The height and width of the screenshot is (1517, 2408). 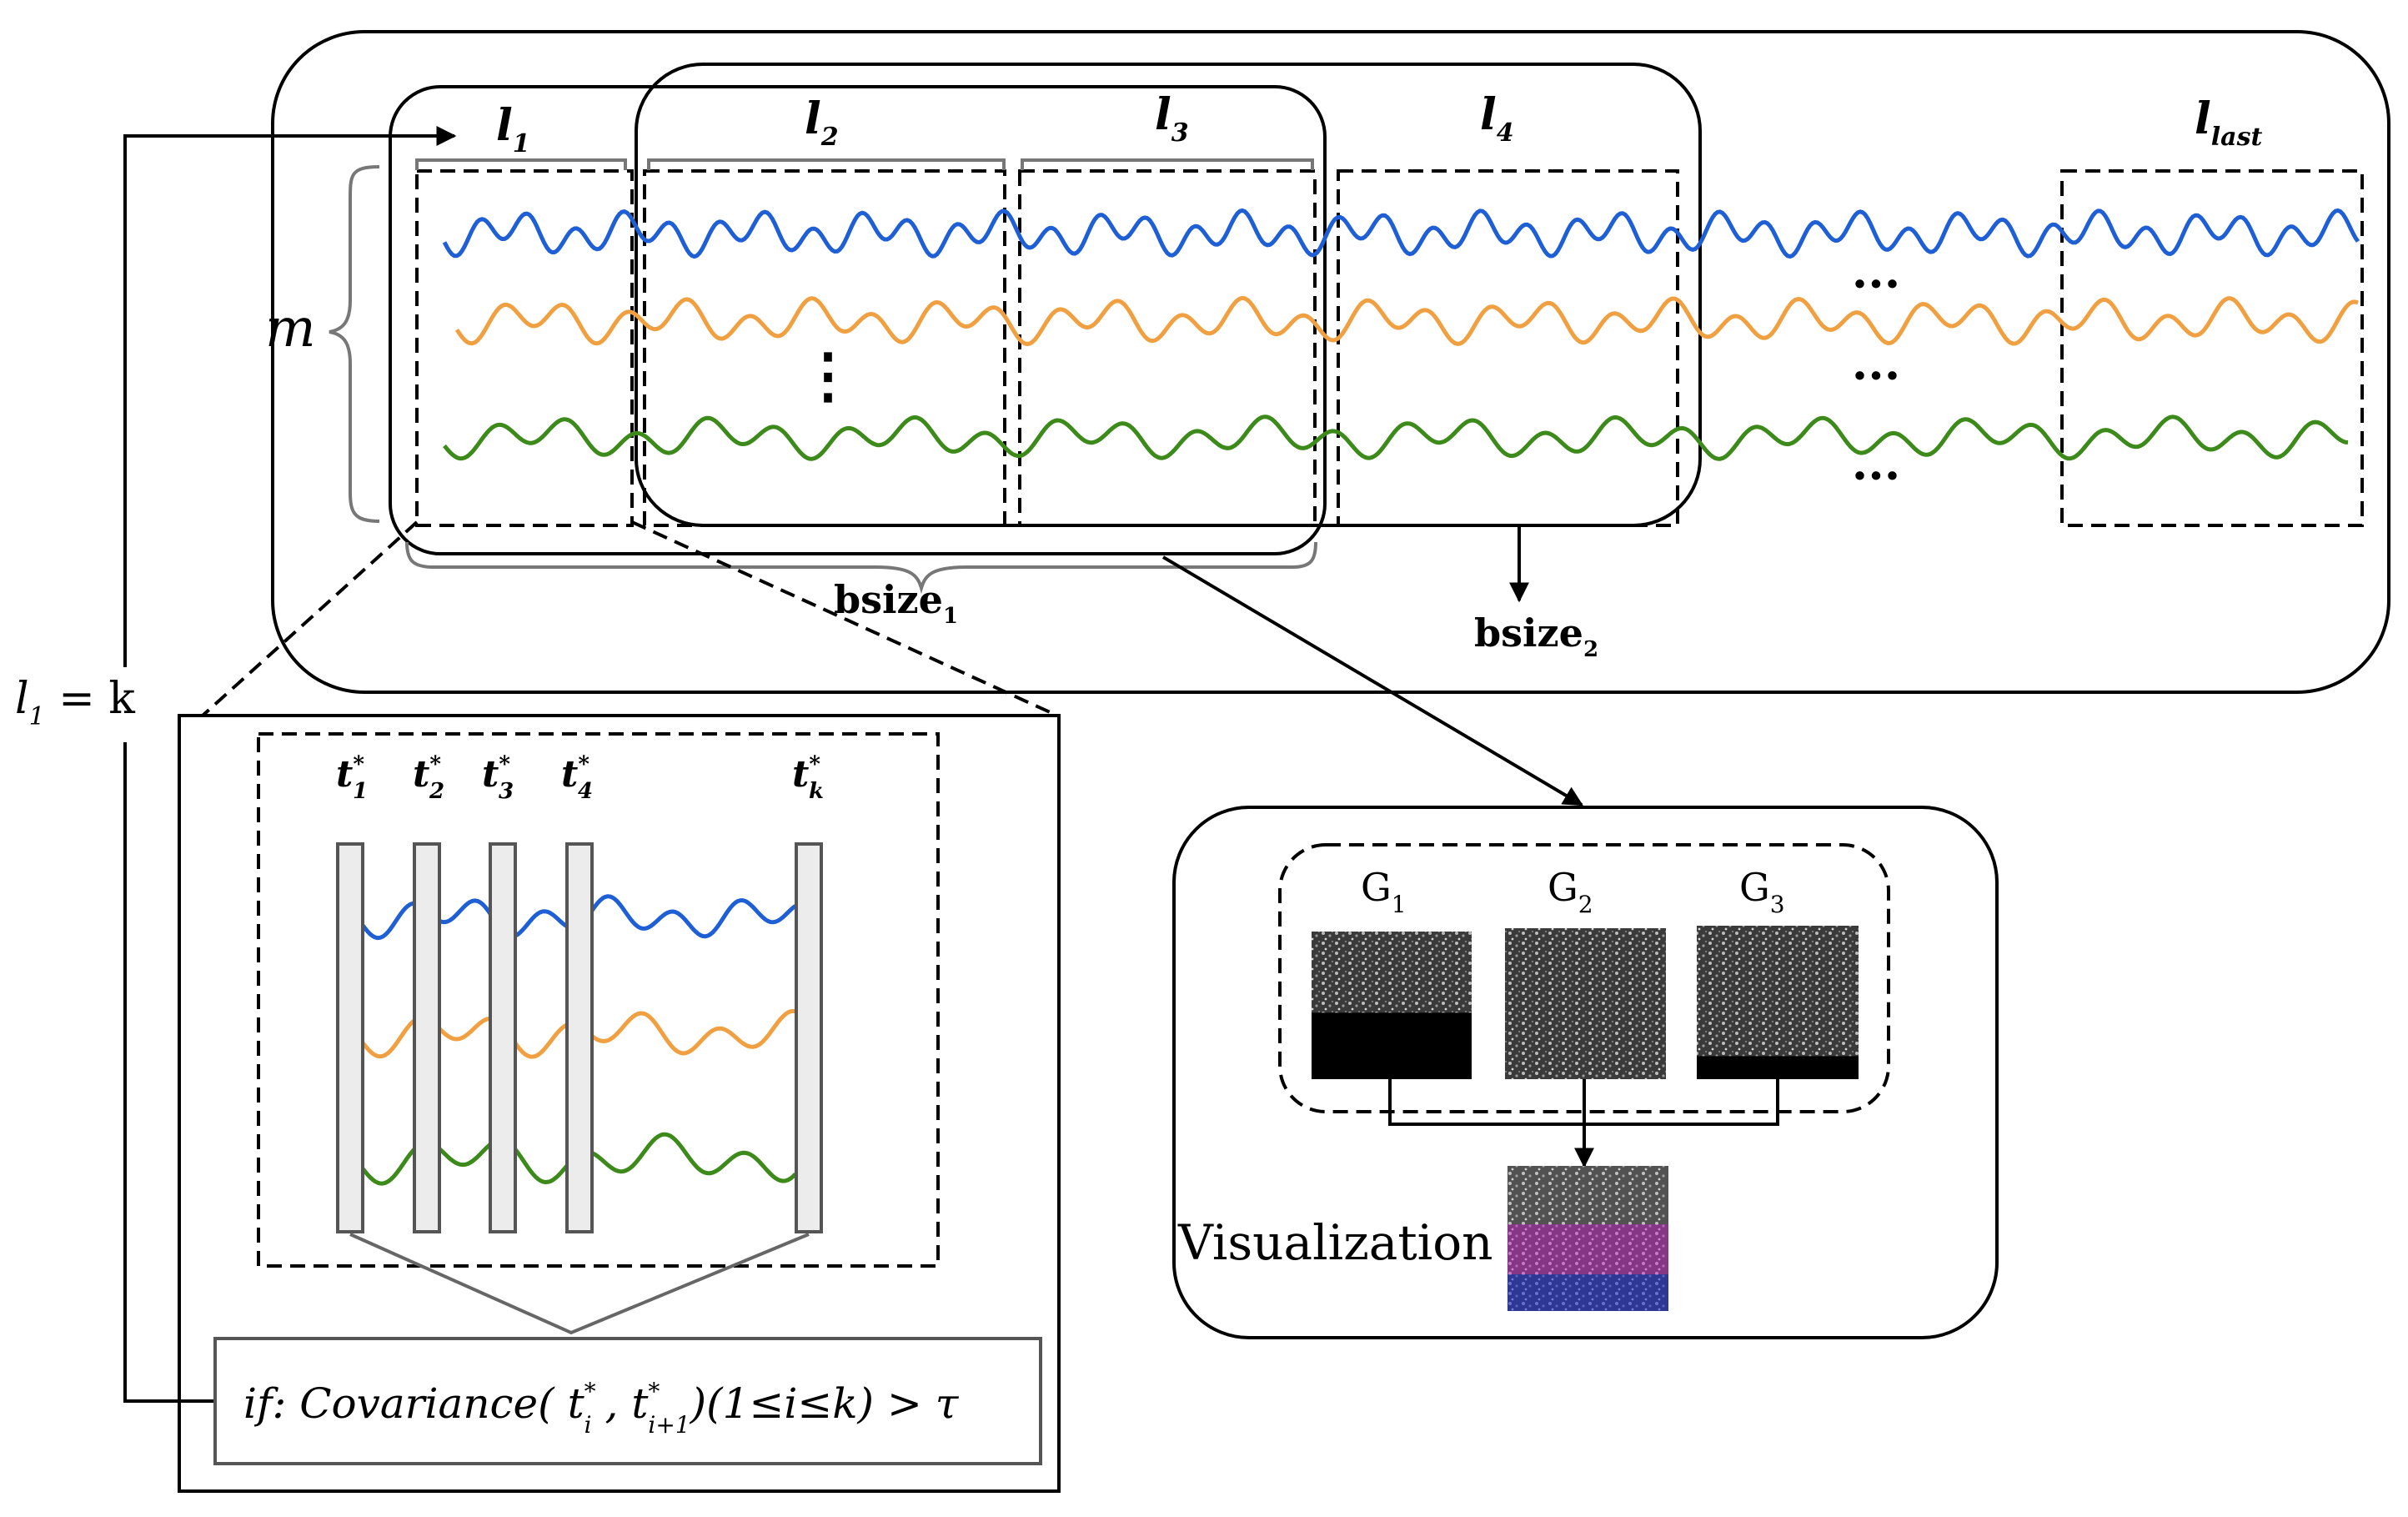 What do you see at coordinates (809, 1037) in the screenshot?
I see `timestamp-bar-k` at bounding box center [809, 1037].